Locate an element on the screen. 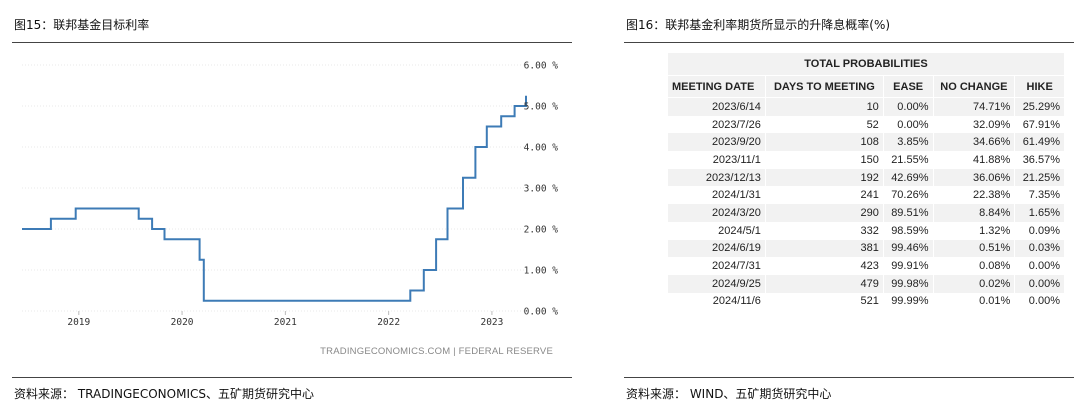  table-cell: 32.09% is located at coordinates (973, 124).